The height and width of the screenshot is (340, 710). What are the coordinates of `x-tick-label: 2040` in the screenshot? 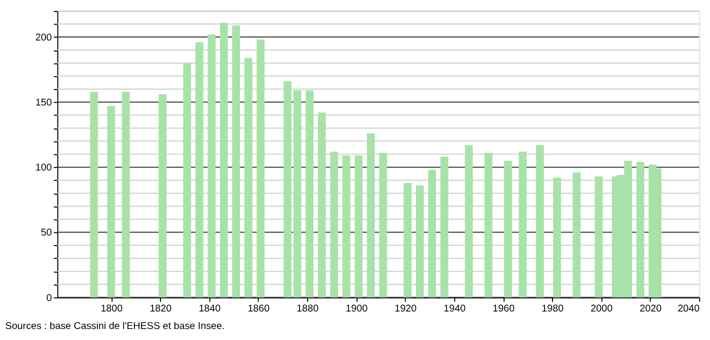 It's located at (689, 309).